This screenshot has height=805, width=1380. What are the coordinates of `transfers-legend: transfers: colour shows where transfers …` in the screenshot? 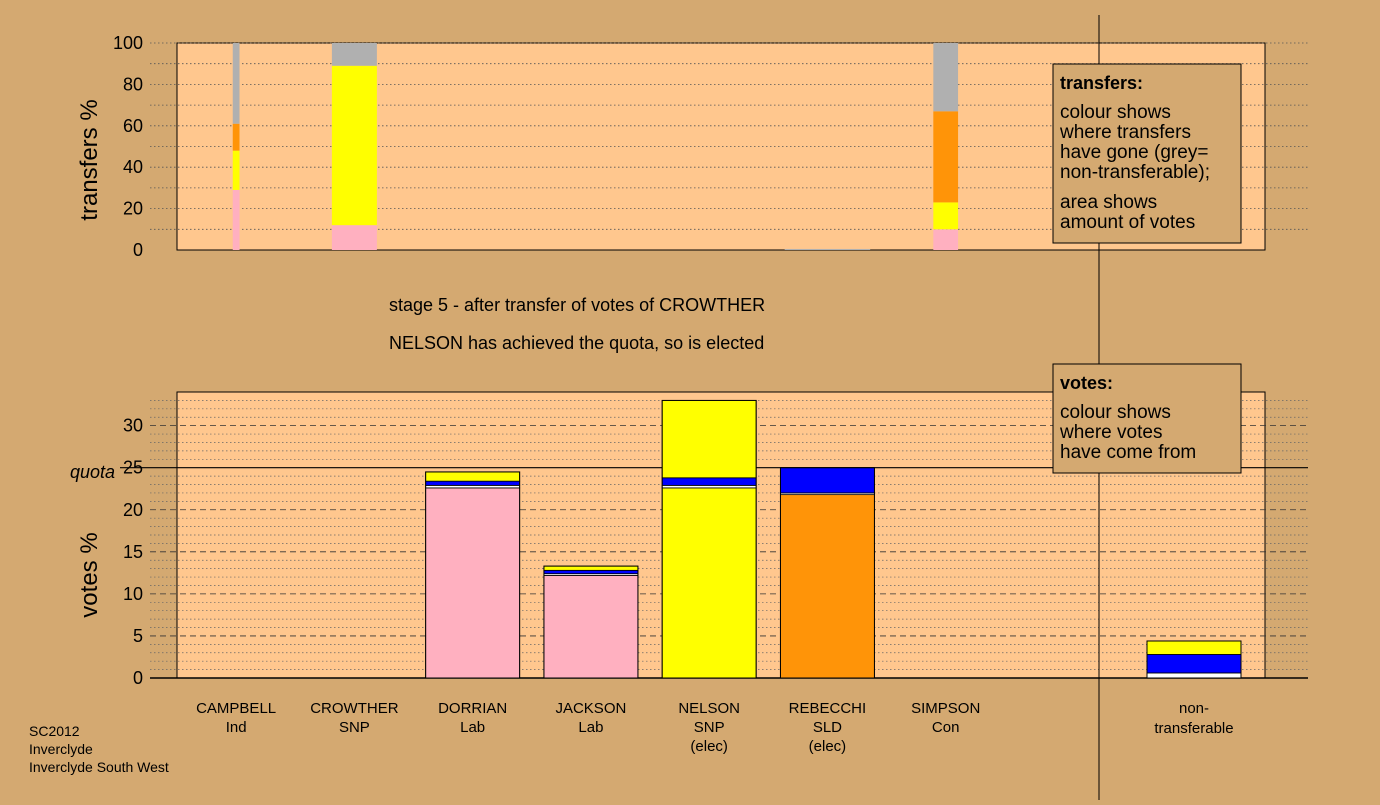 It's located at (1147, 153).